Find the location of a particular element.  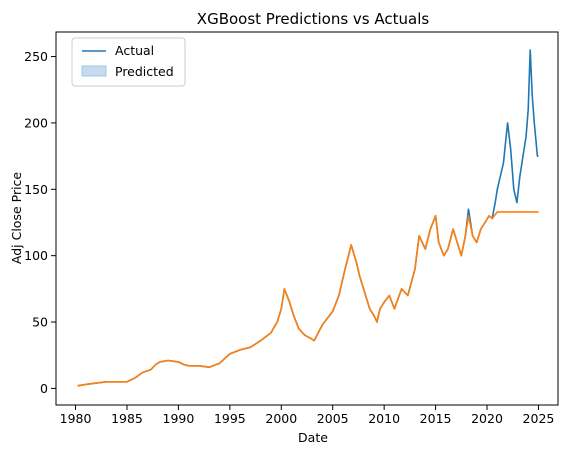

x-tick-label: 2015 is located at coordinates (436, 418).